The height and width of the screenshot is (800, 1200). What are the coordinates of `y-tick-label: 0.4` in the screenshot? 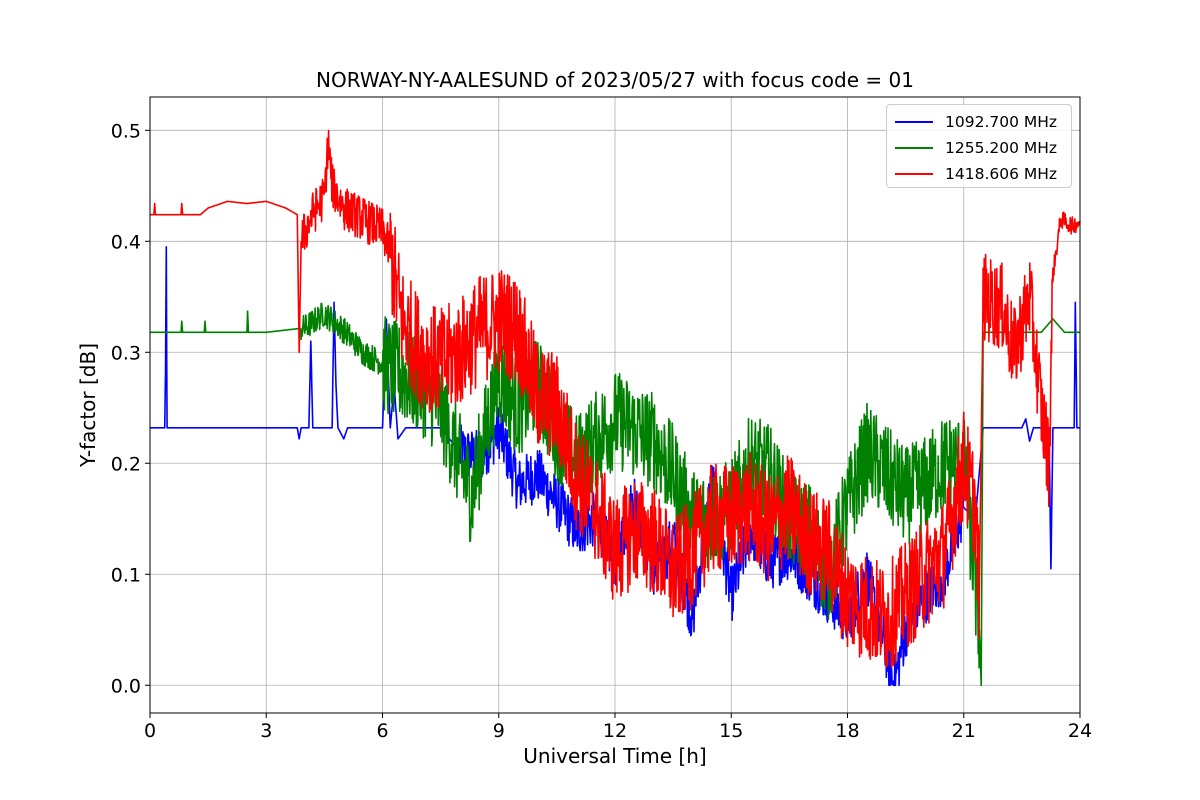 It's located at (126, 242).